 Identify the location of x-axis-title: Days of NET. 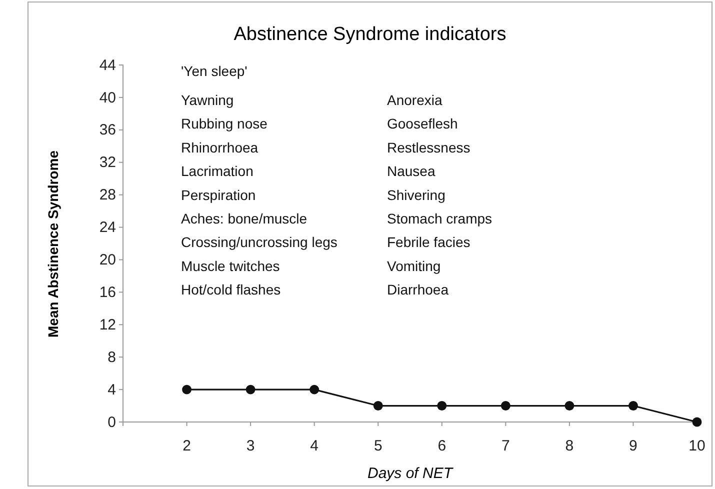
(410, 473).